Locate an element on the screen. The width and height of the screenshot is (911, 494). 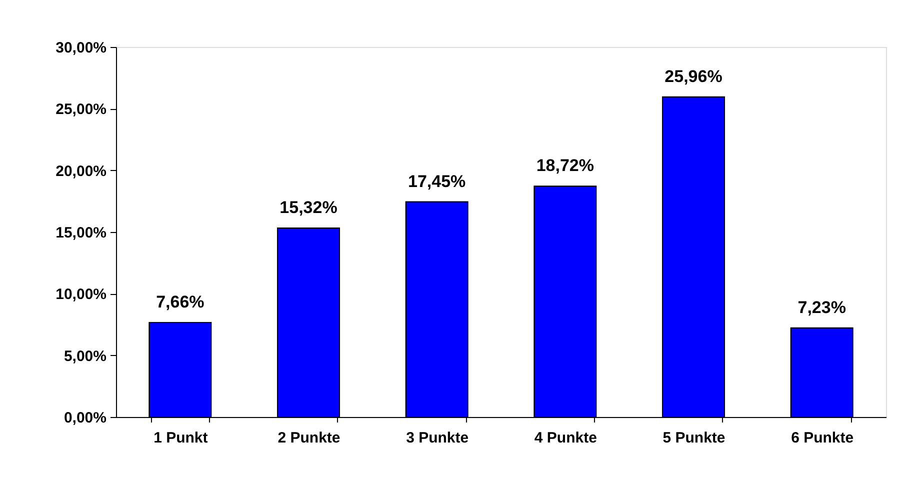
y-tick-label: 10,00% is located at coordinates (81, 295).